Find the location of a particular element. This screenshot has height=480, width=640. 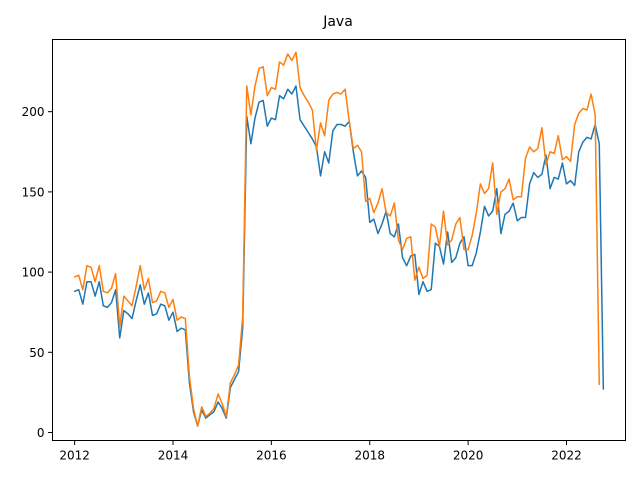

y-tick-label: 150 is located at coordinates (33, 192).